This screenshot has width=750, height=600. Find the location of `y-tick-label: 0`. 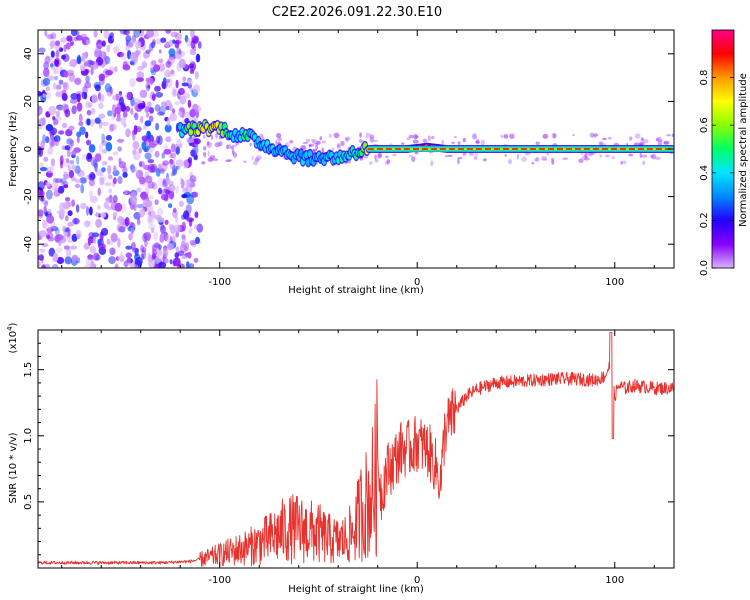

y-tick-label: 0 is located at coordinates (28, 149).